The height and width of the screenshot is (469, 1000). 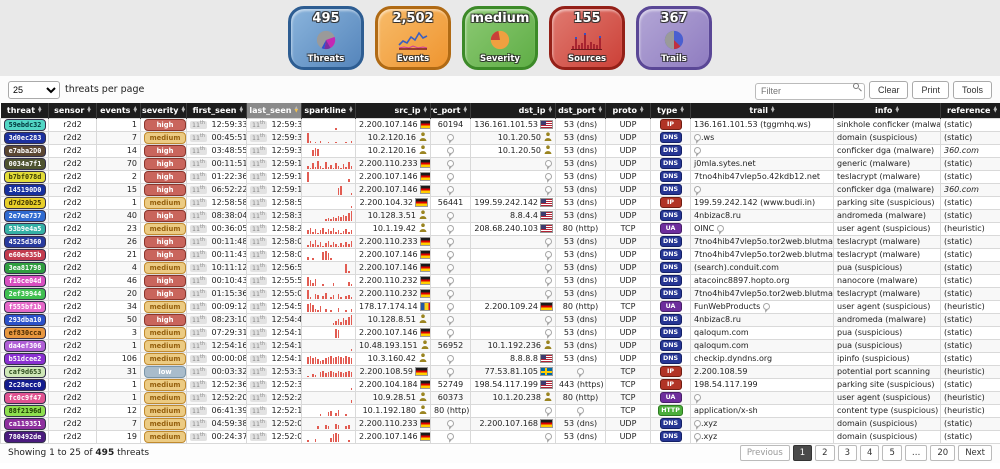 I want to click on dst-port-cell: 53 (dns), so click(x=580, y=436).